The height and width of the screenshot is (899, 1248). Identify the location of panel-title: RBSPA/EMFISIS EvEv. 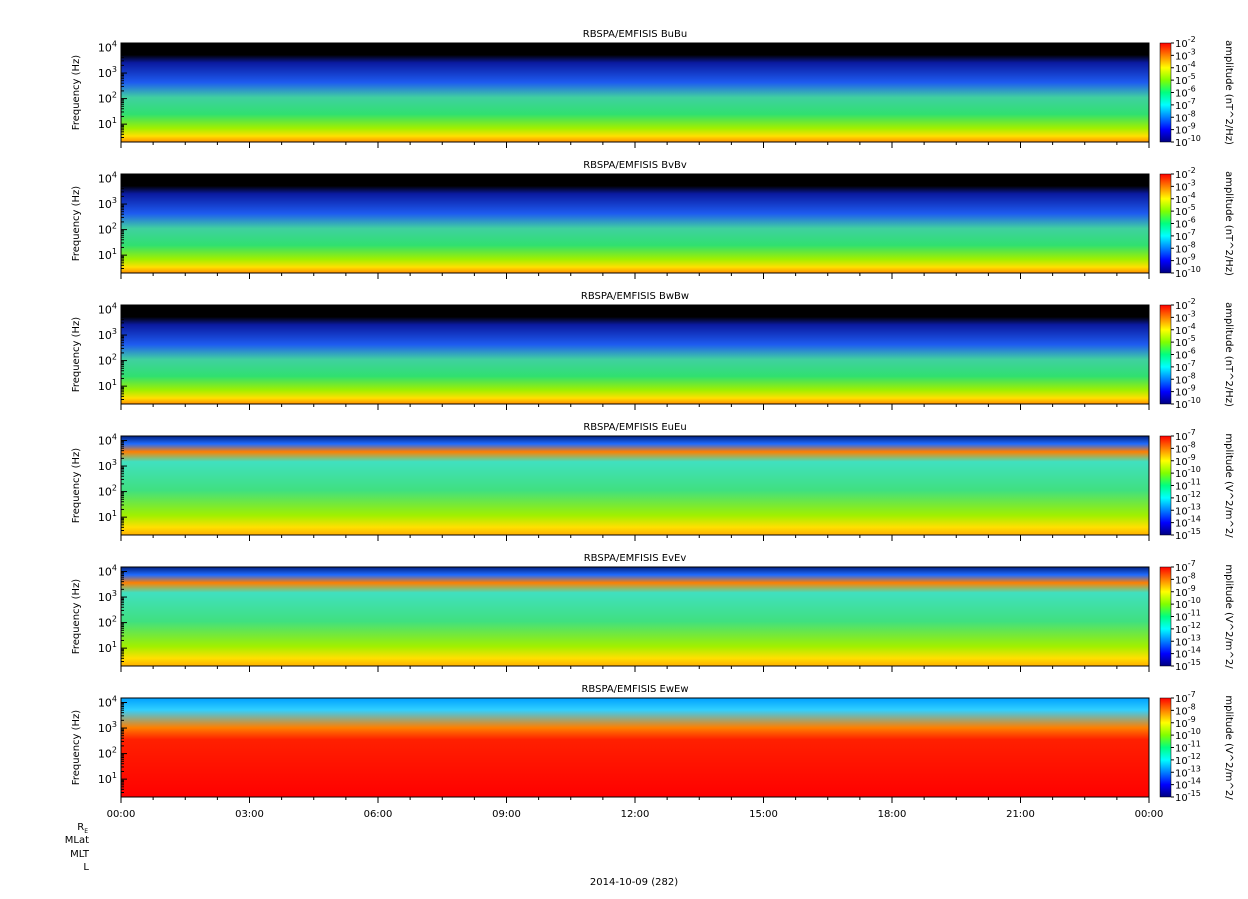
(635, 558).